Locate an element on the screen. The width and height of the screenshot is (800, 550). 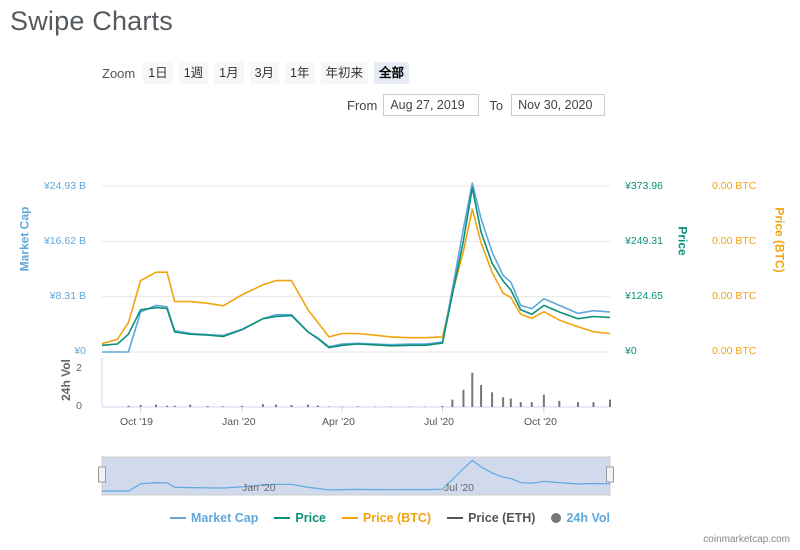
volume-tick: 0 is located at coordinates (79, 406).